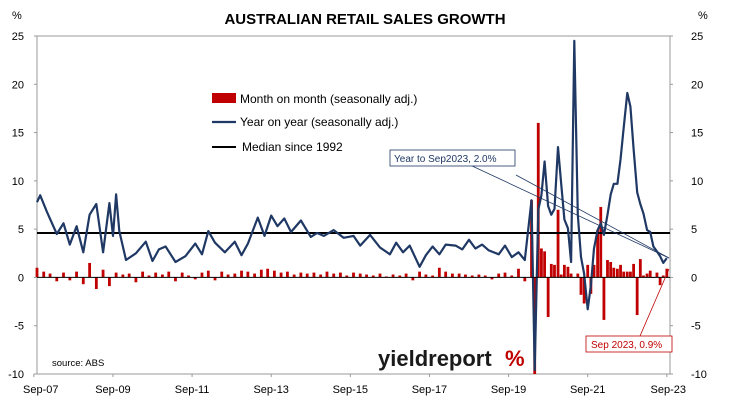  Describe the element at coordinates (40, 390) in the screenshot. I see `x-tick-label: Sep-07` at that location.